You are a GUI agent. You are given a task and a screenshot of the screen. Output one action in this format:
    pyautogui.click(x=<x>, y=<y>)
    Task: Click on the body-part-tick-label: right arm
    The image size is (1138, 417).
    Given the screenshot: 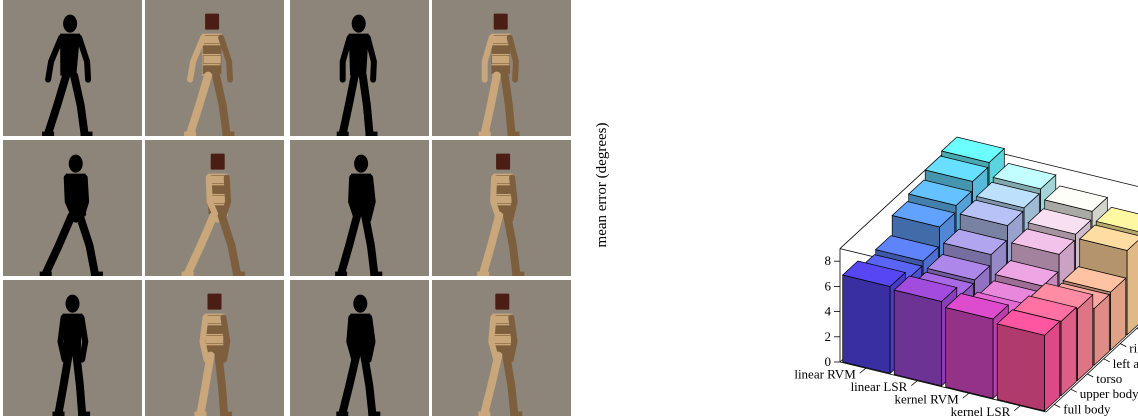 What is the action you would take?
    pyautogui.click(x=1133, y=348)
    